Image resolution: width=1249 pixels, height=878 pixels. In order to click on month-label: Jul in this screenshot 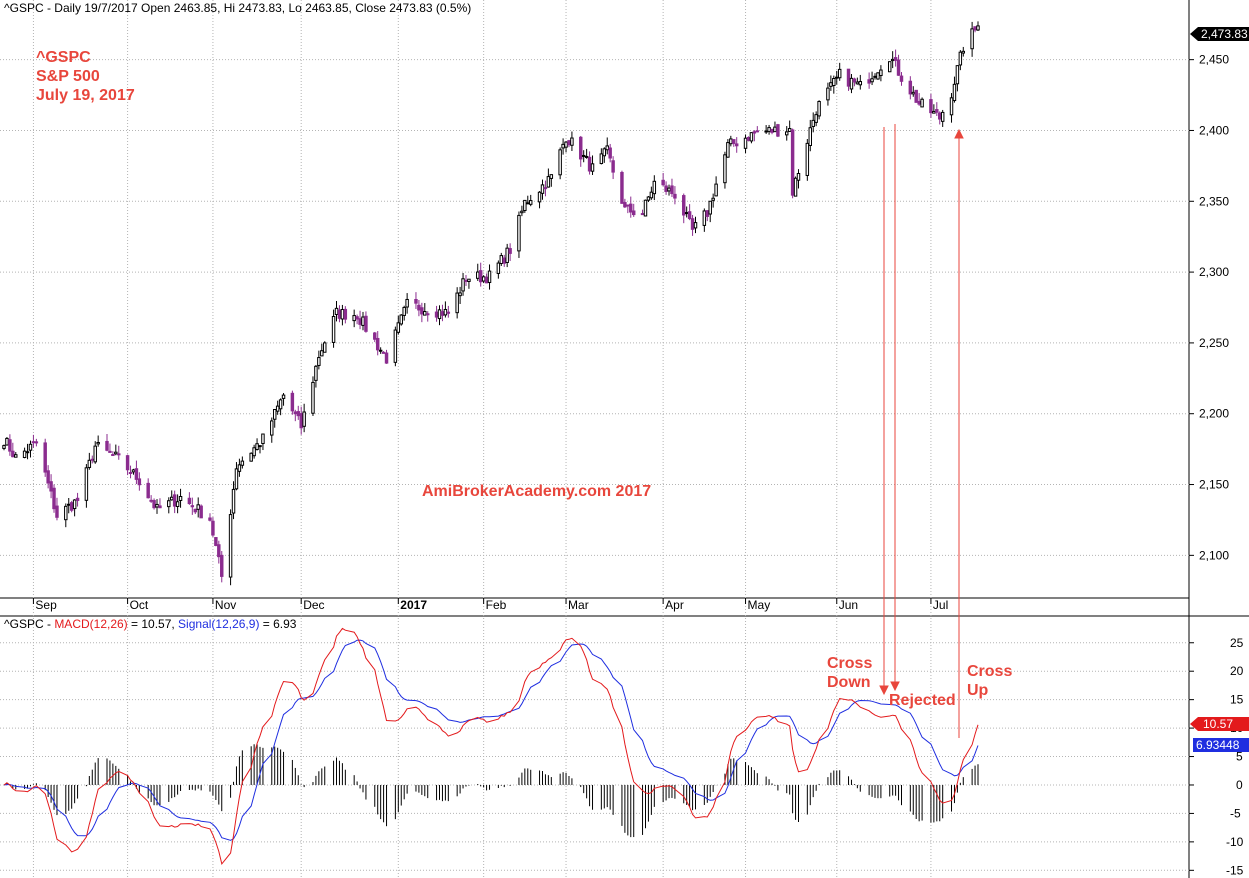, I will do `click(940, 605)`.